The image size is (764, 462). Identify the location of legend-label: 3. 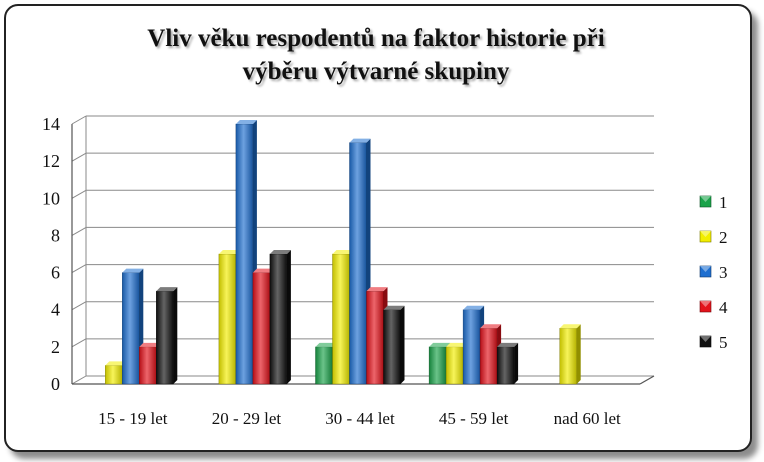
(723, 272).